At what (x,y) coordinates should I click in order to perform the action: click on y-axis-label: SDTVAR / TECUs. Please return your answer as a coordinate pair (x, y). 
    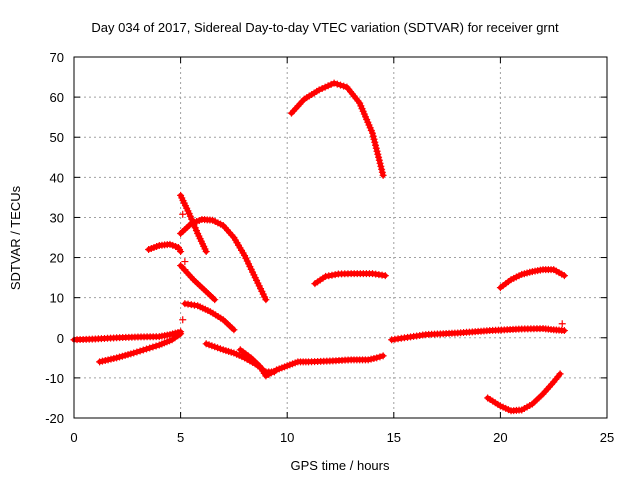
    Looking at the image, I should click on (15, 237).